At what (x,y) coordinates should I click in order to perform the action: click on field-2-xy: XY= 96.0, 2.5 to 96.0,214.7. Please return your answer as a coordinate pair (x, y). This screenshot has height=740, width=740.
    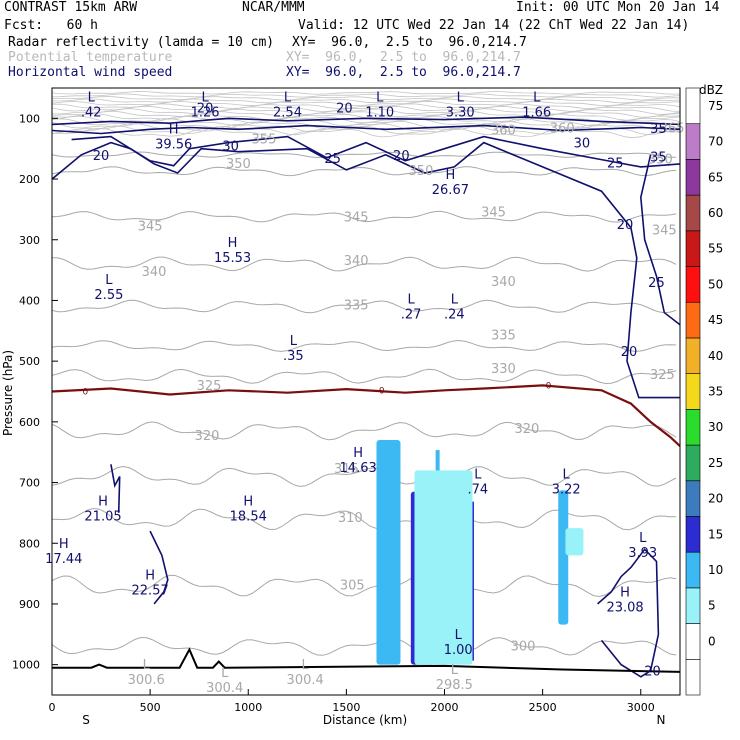
    Looking at the image, I should click on (403, 57).